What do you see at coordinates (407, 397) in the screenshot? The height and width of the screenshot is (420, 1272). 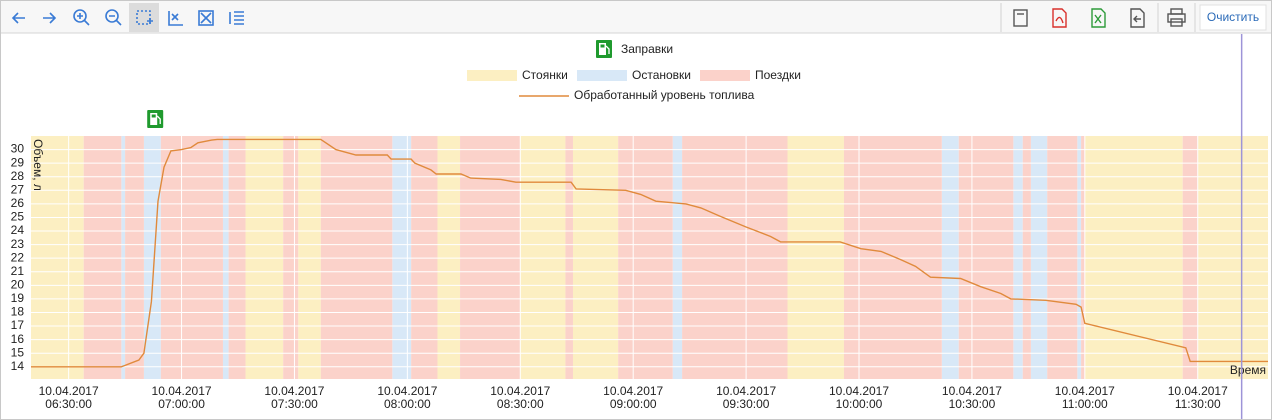 I see `x-tick-label: 10.04.2017 08:00:00` at bounding box center [407, 397].